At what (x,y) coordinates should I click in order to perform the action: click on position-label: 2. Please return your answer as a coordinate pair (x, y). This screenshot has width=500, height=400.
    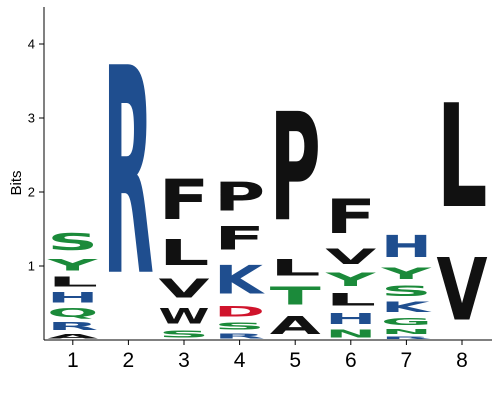
    Looking at the image, I should click on (129, 360).